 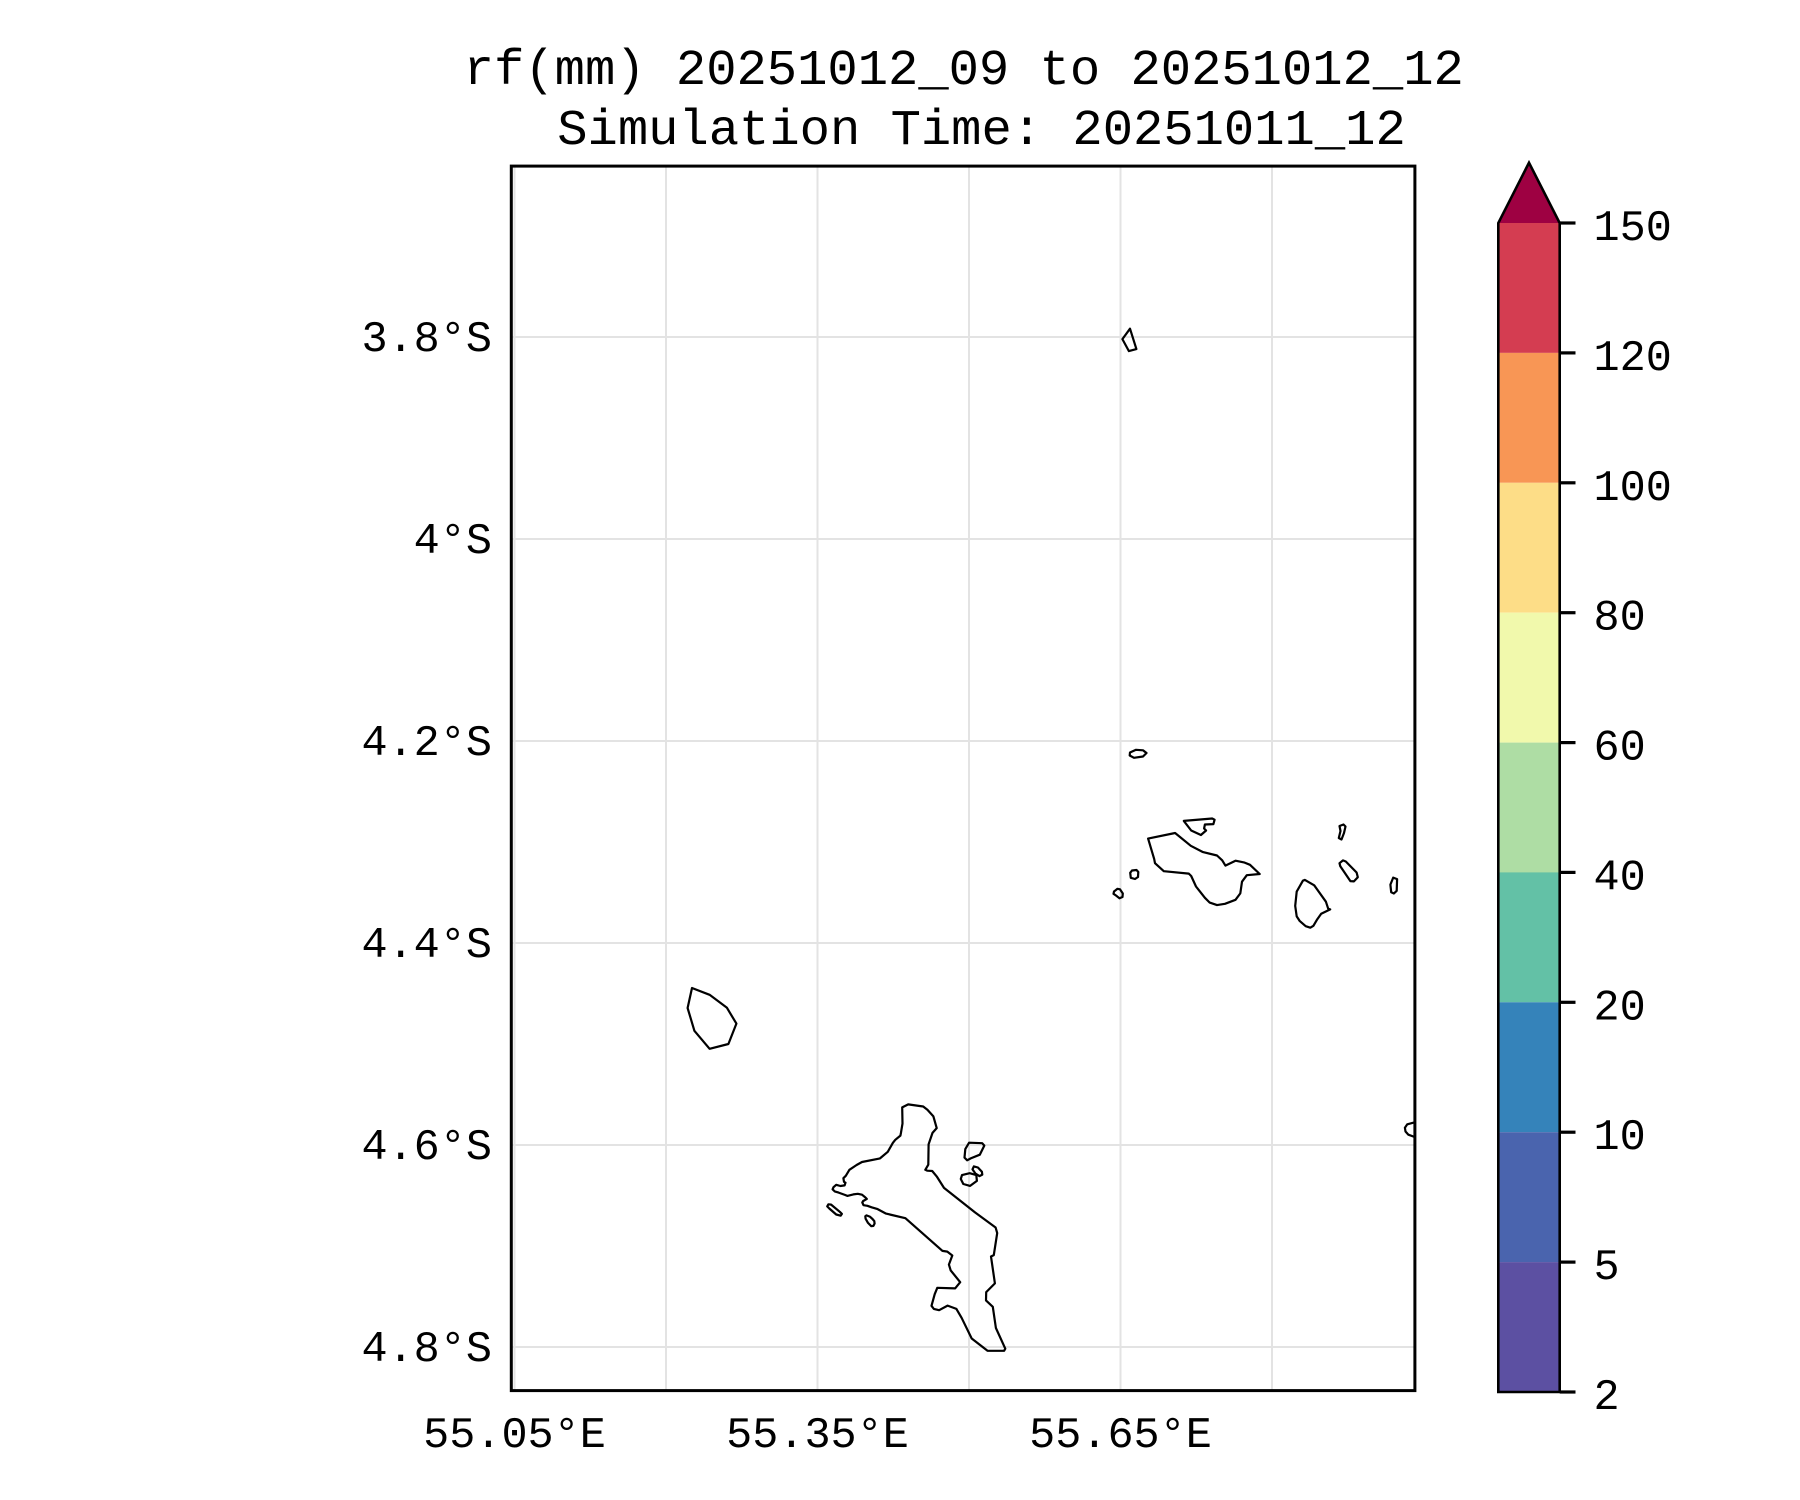 What do you see at coordinates (1633, 489) in the screenshot?
I see `svg-text: 100` at bounding box center [1633, 489].